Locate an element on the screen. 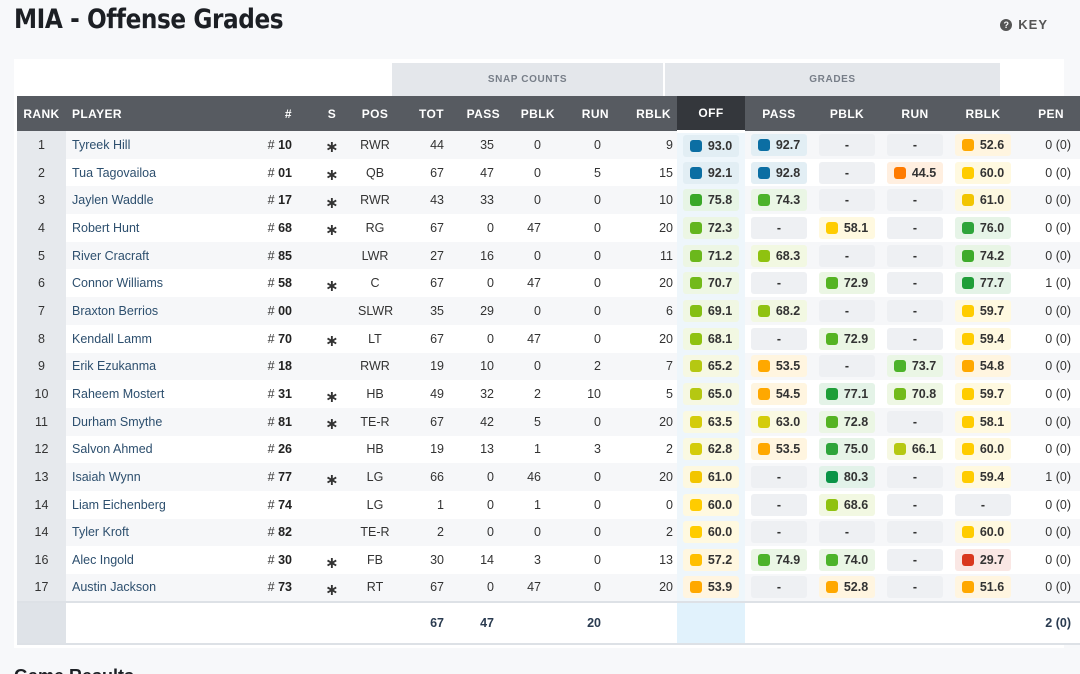 The image size is (1080, 674). rank-cell: 1 is located at coordinates (41, 145).